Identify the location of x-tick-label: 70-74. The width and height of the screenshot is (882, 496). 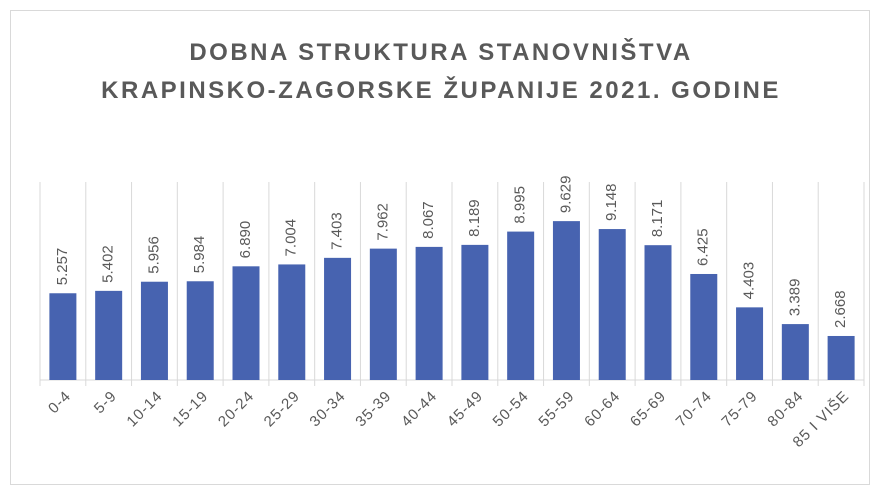
(694, 409).